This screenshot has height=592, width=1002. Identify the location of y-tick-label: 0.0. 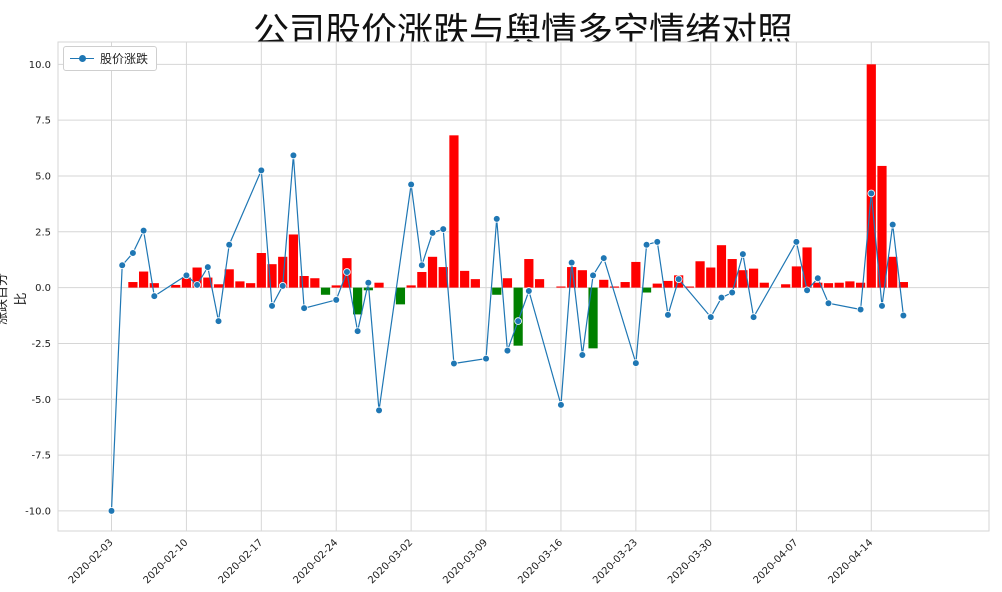
(43, 288).